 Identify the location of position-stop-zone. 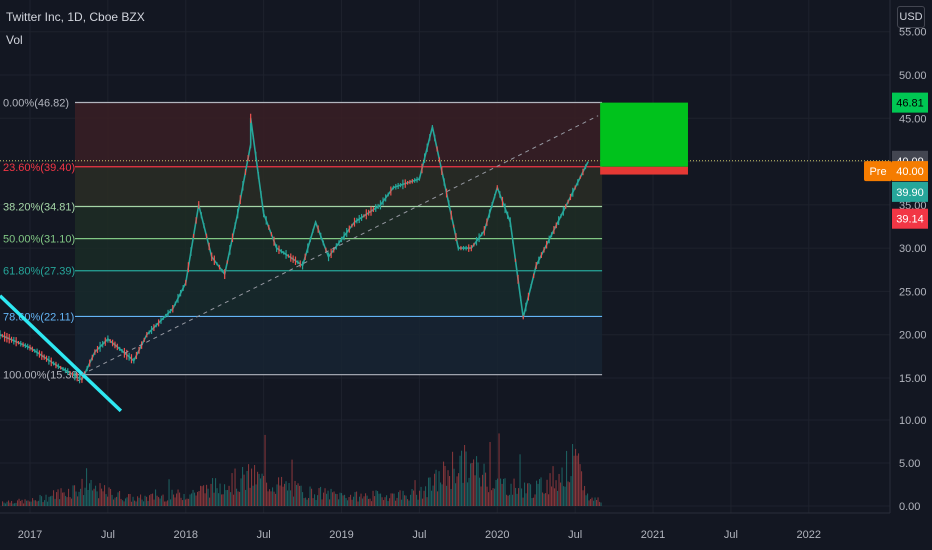
(644, 170).